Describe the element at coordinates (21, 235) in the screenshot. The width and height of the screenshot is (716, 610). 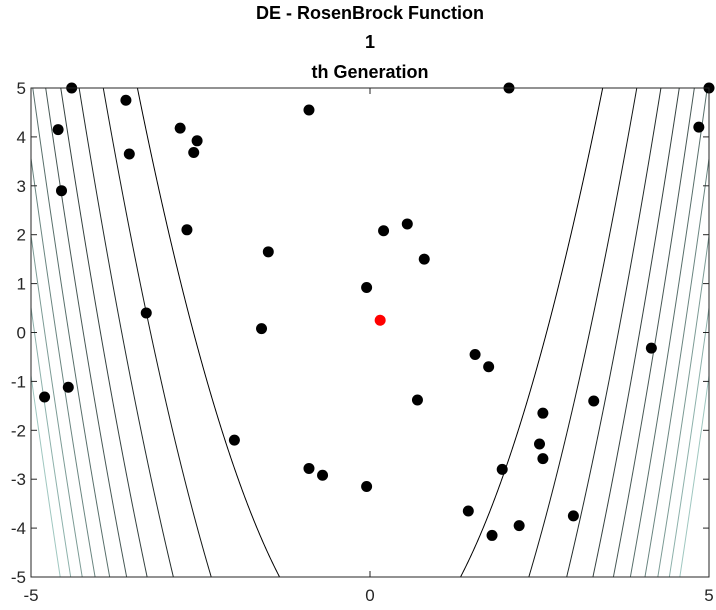
I see `y-tick-label: 2` at that location.